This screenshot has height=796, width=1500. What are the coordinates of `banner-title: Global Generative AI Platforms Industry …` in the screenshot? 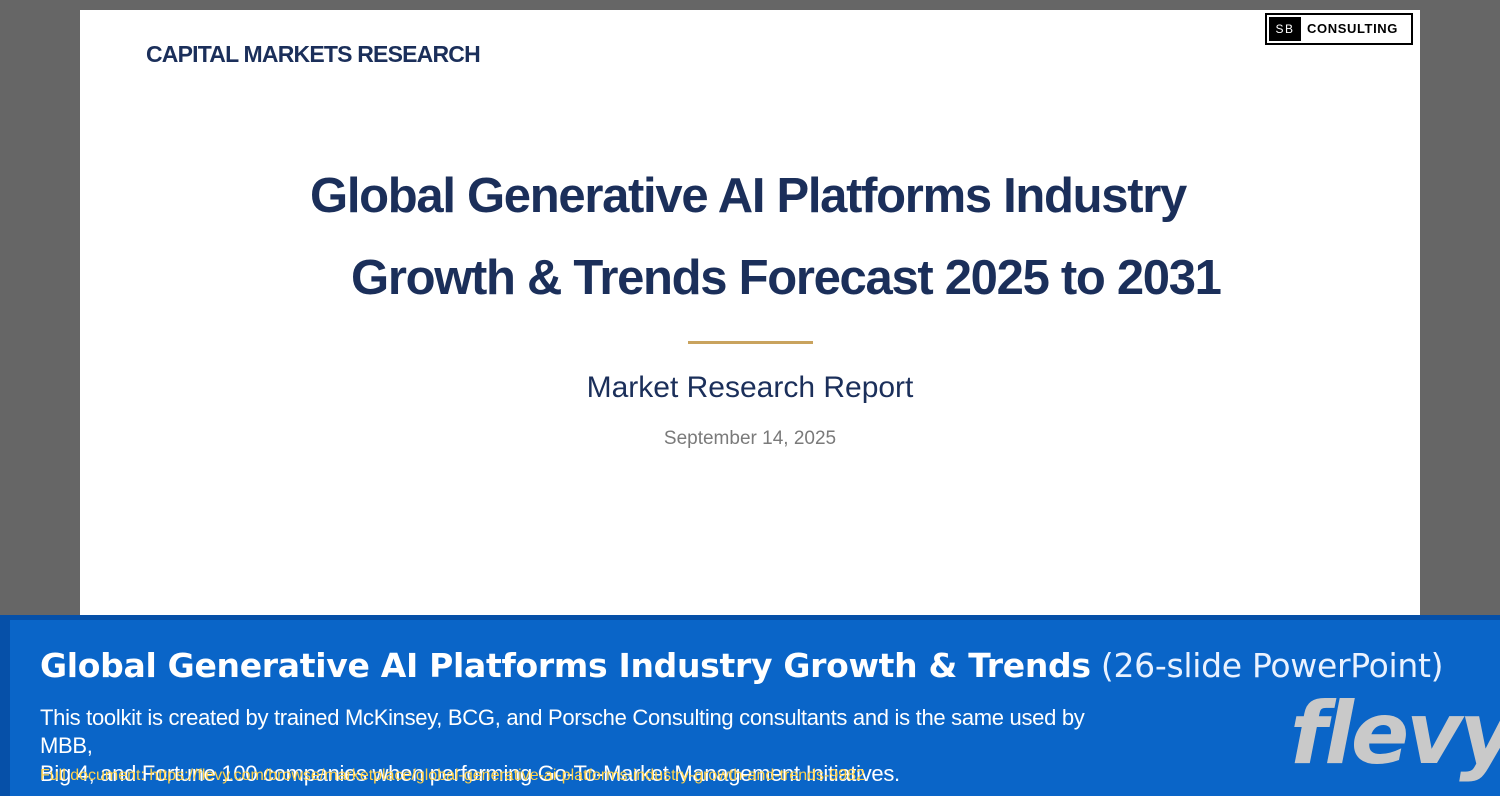 It's located at (742, 665).